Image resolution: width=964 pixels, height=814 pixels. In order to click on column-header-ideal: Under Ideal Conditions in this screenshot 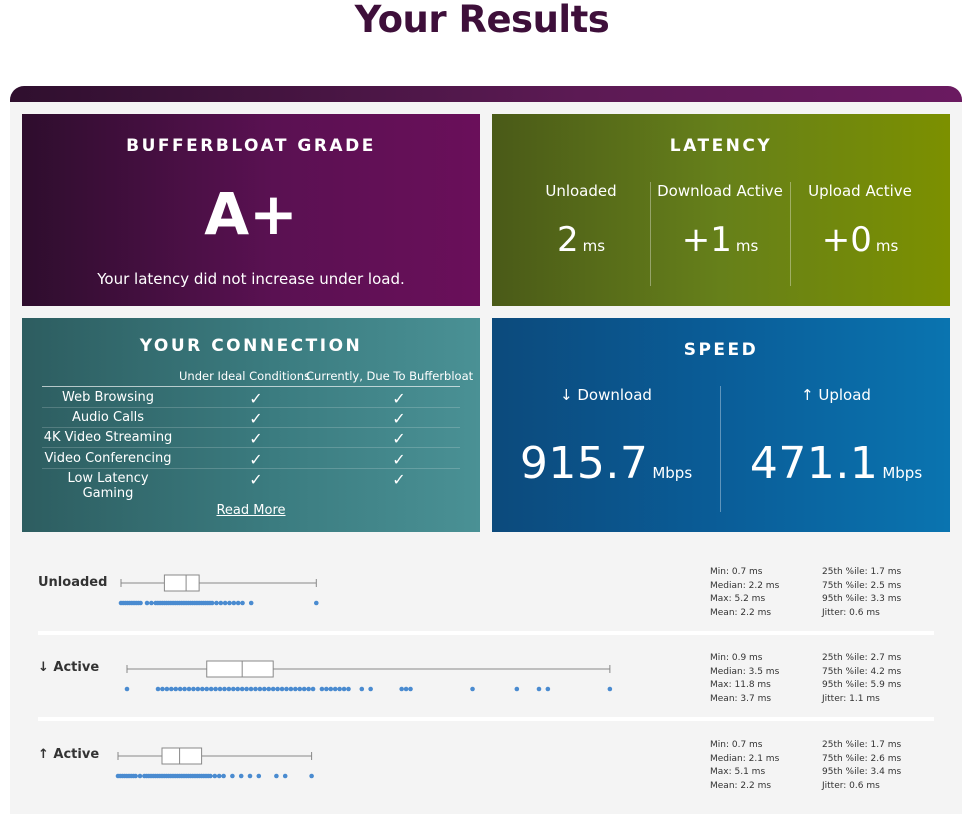, I will do `click(244, 376)`.